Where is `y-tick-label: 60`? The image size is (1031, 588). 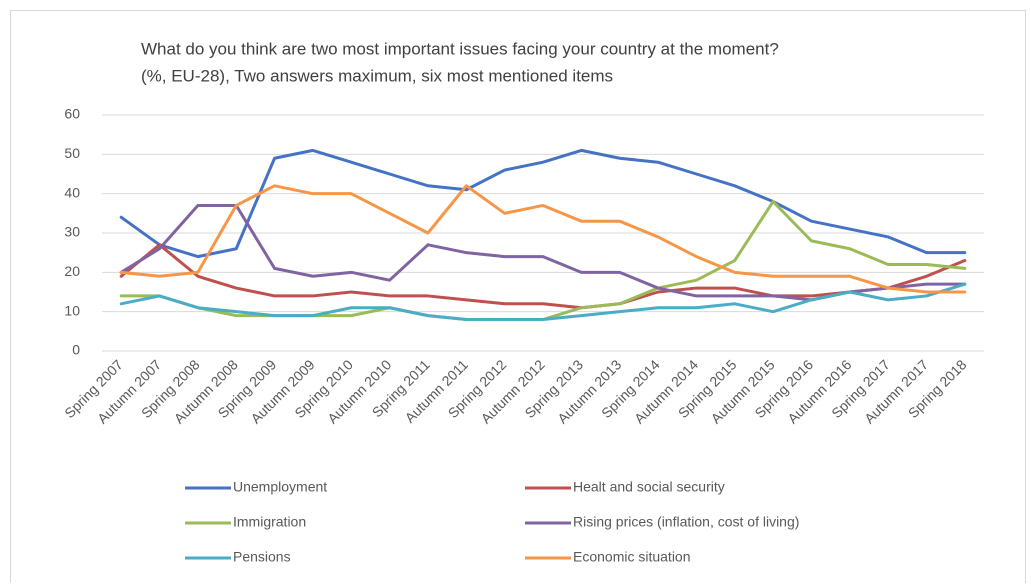 y-tick-label: 60 is located at coordinates (72, 114).